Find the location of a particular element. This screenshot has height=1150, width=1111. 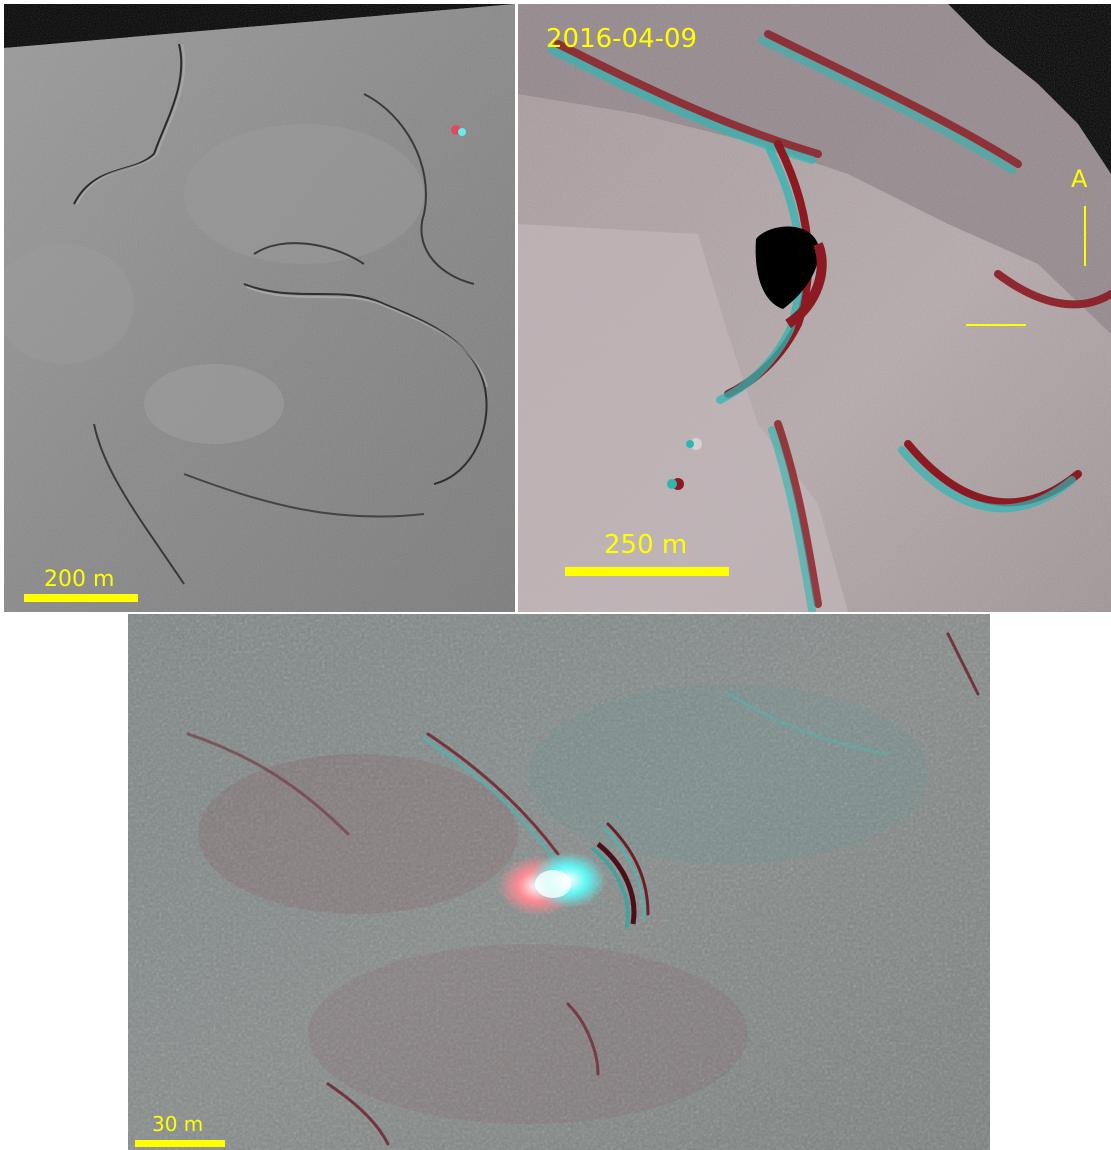

scale-label-250m: 250 m is located at coordinates (646, 545).